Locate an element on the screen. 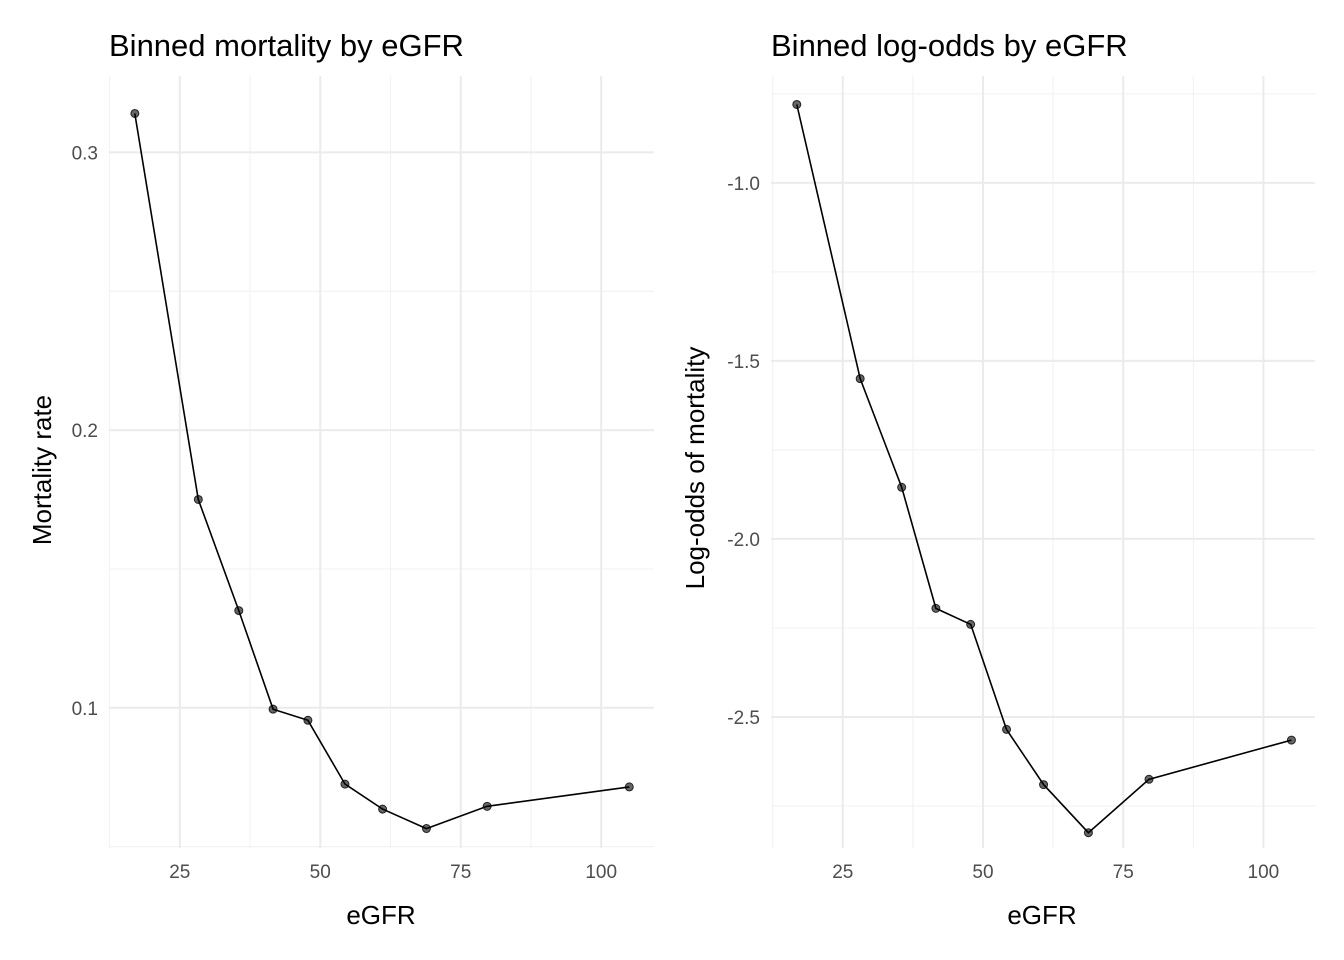 The width and height of the screenshot is (1344, 960). mortality-x-tick-label: 75 is located at coordinates (460, 872).